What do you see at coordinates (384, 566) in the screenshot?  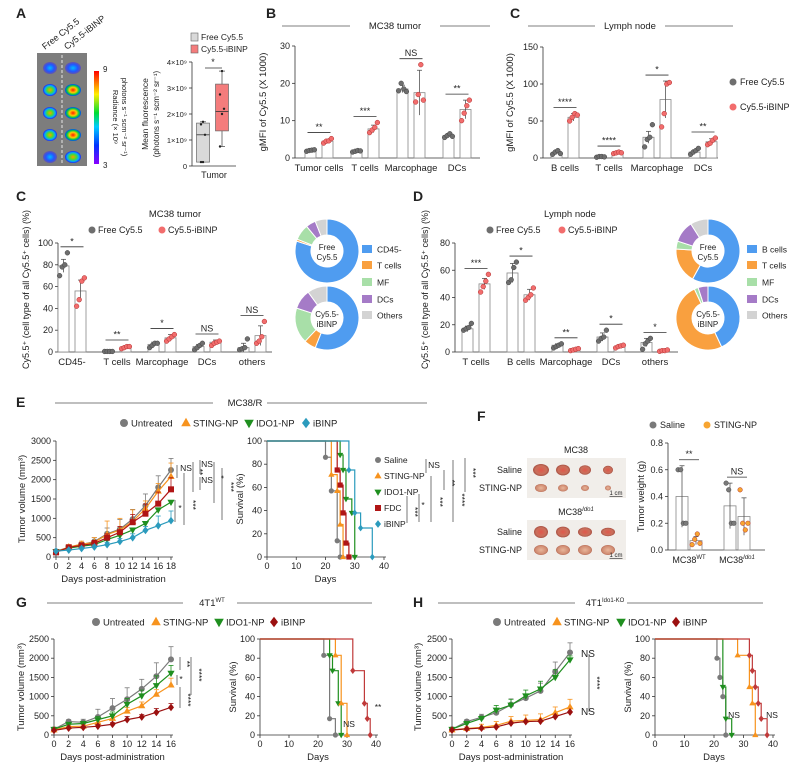 I see `x-tick-label: 40` at bounding box center [384, 566].